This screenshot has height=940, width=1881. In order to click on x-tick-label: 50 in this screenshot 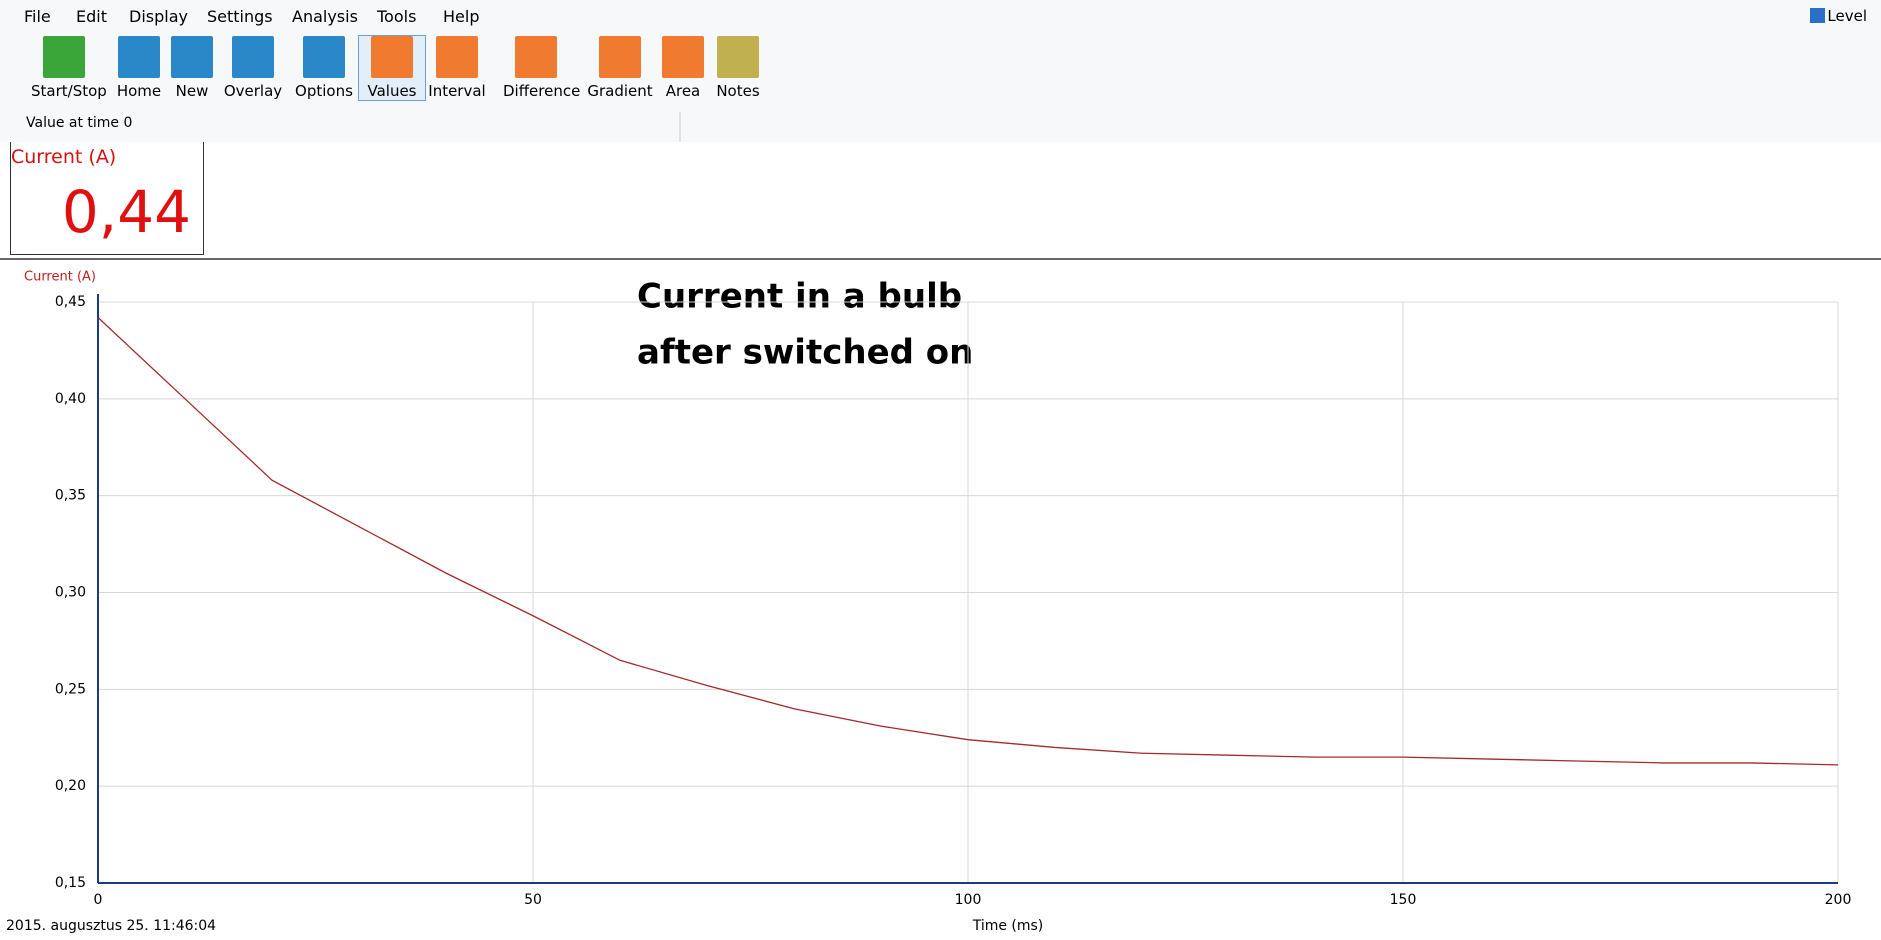, I will do `click(533, 900)`.